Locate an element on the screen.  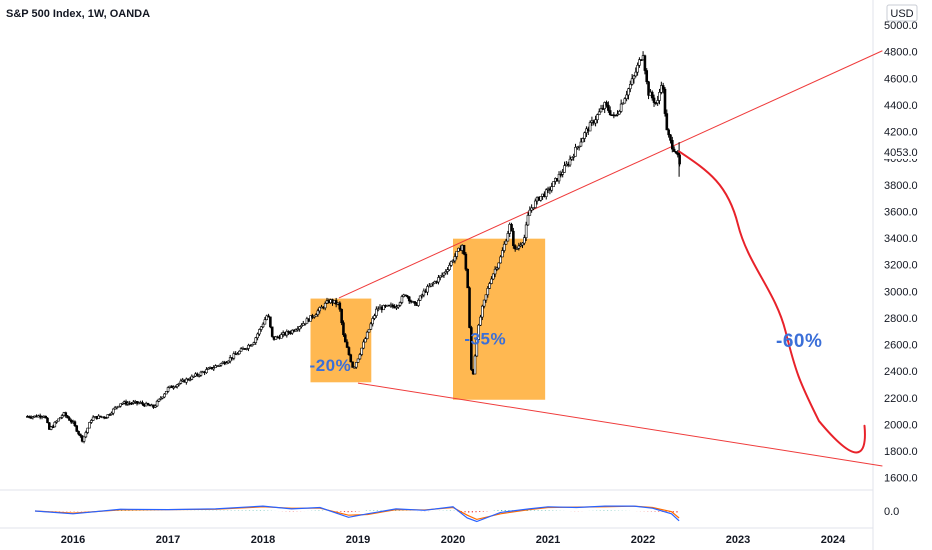
x-axis-ticks: 2016 2017 2018 2019 2020 2021 2022 2023 2024 is located at coordinates (453, 540).